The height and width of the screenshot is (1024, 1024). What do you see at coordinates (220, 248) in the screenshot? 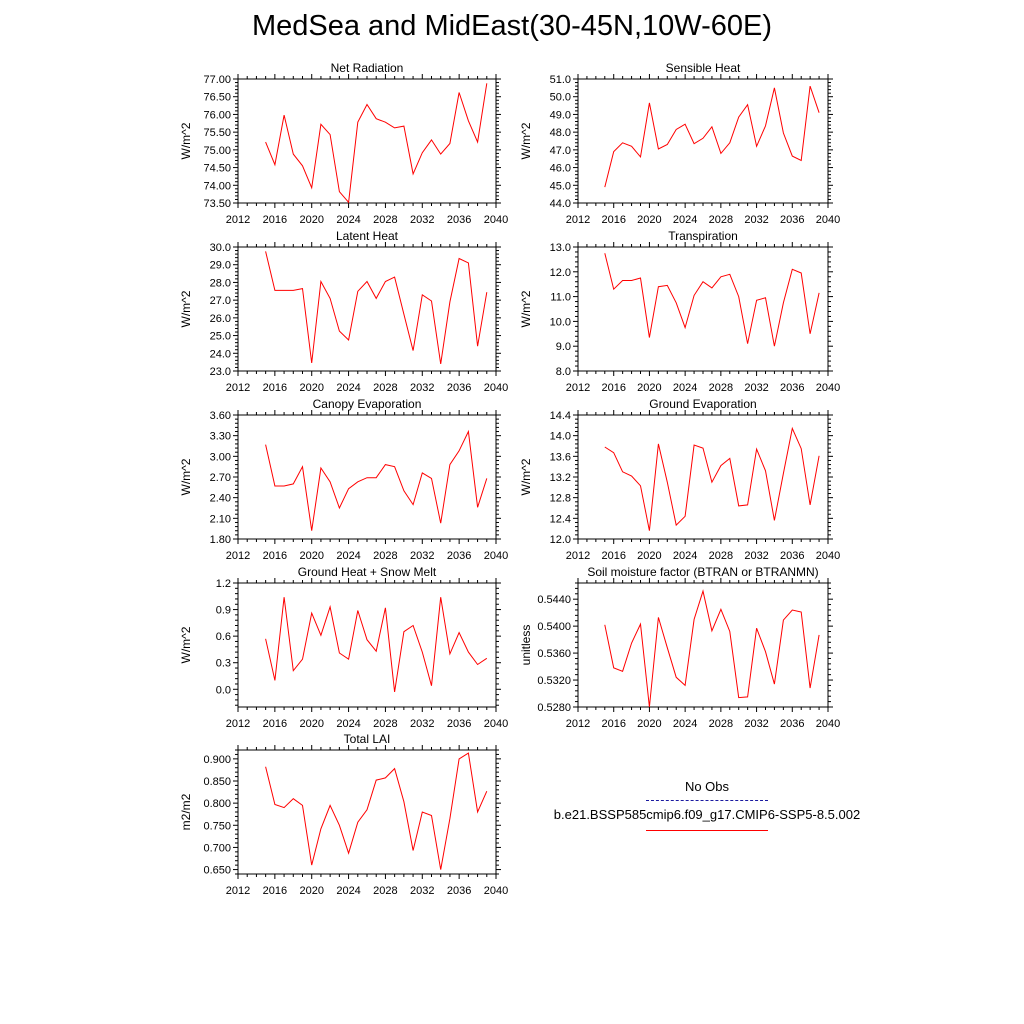
I see `panel-2-ytick-label: 30.0` at bounding box center [220, 248].